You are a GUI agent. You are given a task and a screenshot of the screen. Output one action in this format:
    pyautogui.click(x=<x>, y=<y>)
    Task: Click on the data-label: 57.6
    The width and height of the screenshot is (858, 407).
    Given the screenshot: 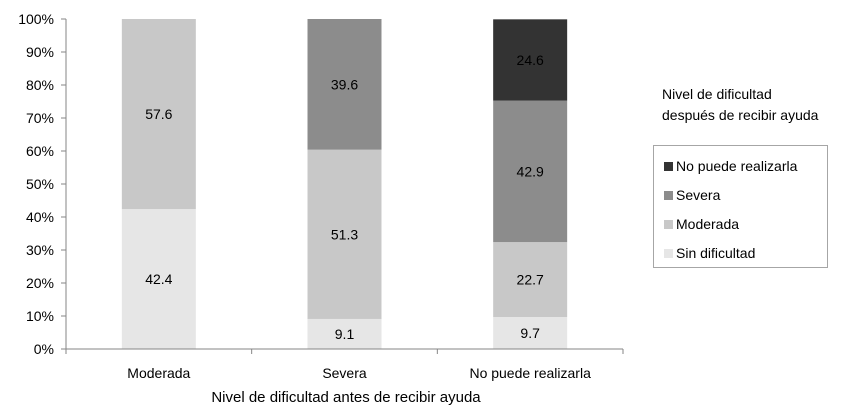 What is the action you would take?
    pyautogui.click(x=158, y=114)
    